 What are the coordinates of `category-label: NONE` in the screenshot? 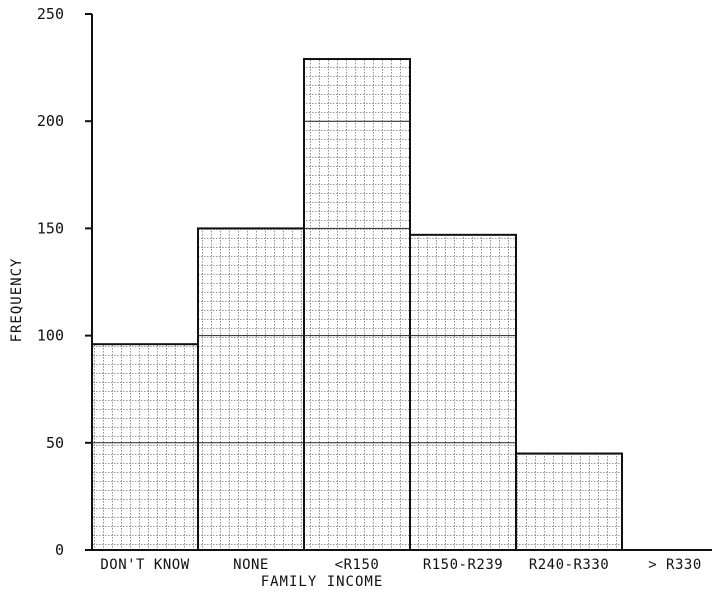 It's located at (251, 565).